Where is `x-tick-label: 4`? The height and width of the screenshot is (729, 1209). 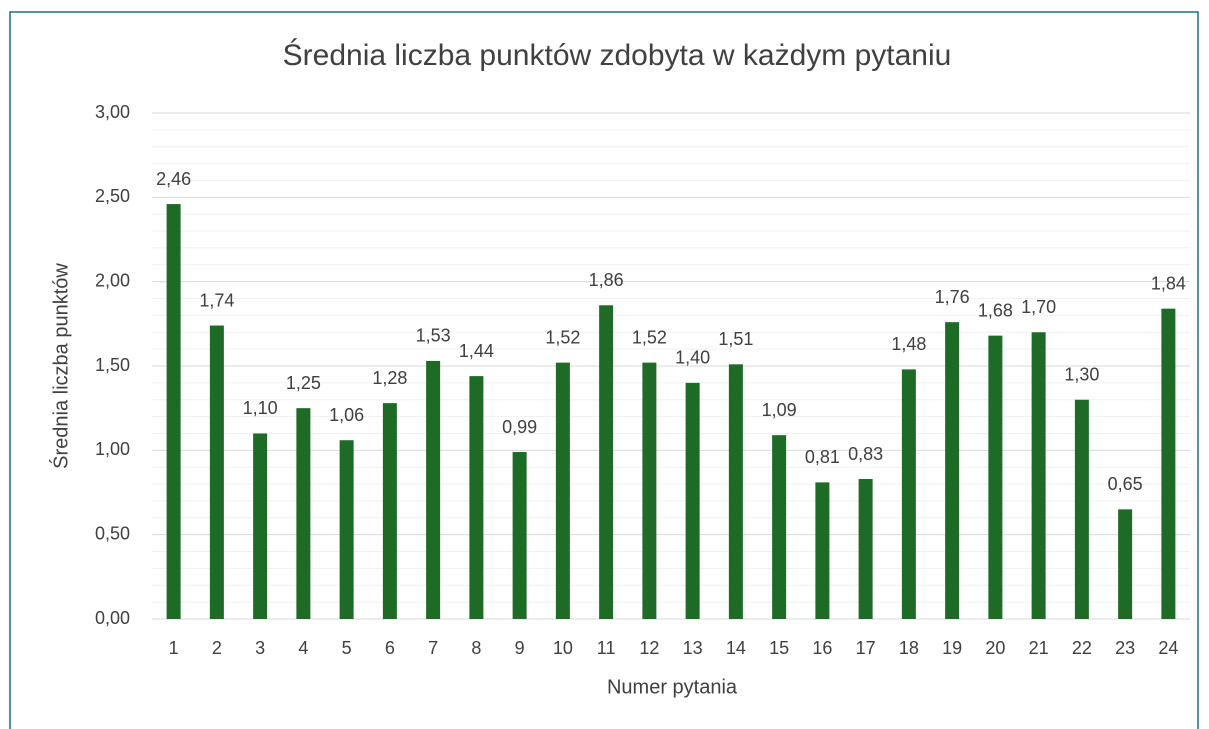
x-tick-label: 4 is located at coordinates (303, 648).